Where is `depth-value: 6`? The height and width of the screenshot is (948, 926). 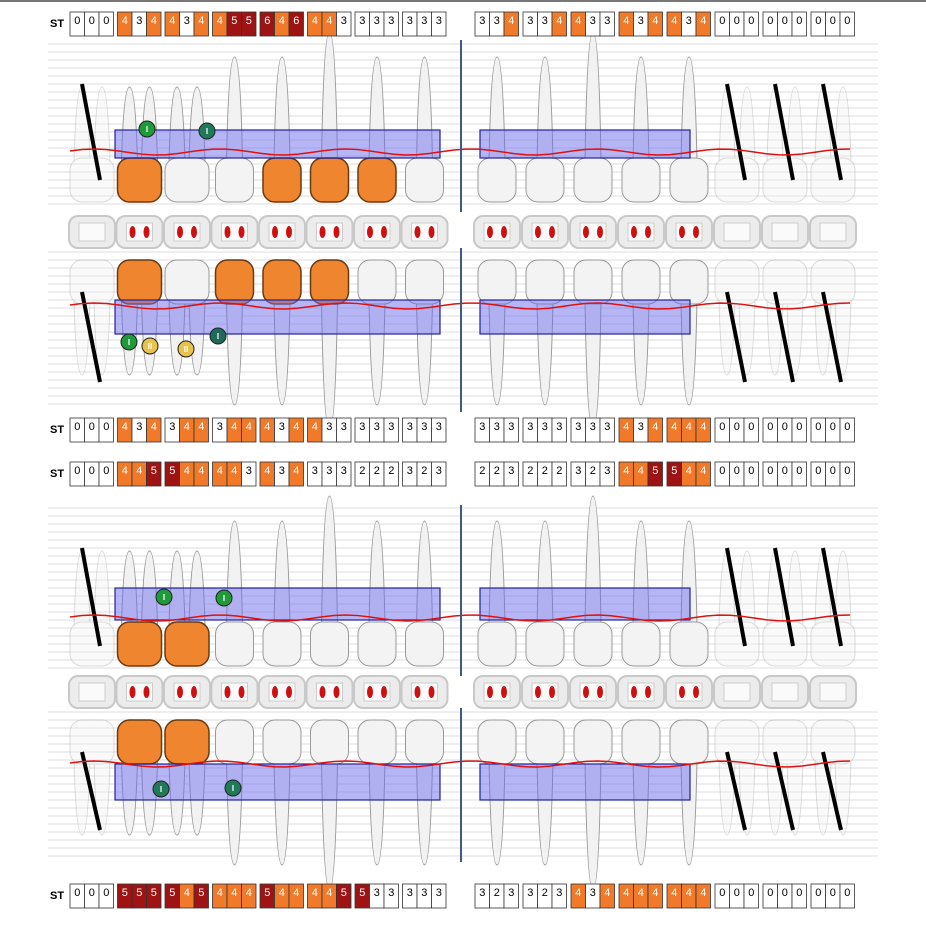 depth-value: 6 is located at coordinates (296, 21).